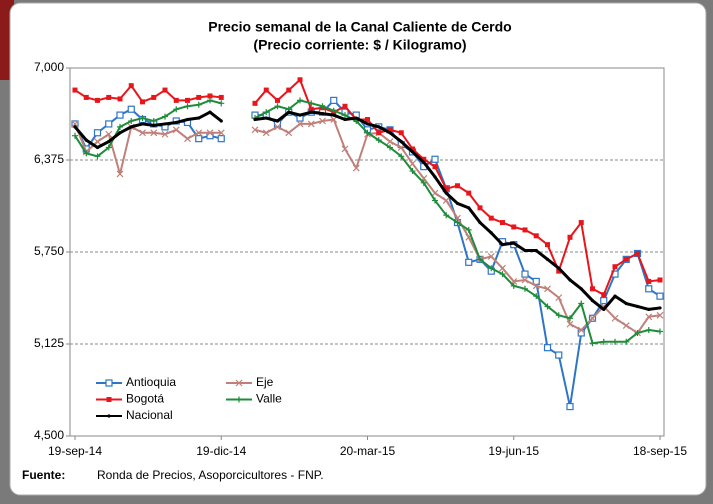 This screenshot has height=504, width=713. Describe the element at coordinates (149, 415) in the screenshot. I see `legend-label: Nacional` at that location.